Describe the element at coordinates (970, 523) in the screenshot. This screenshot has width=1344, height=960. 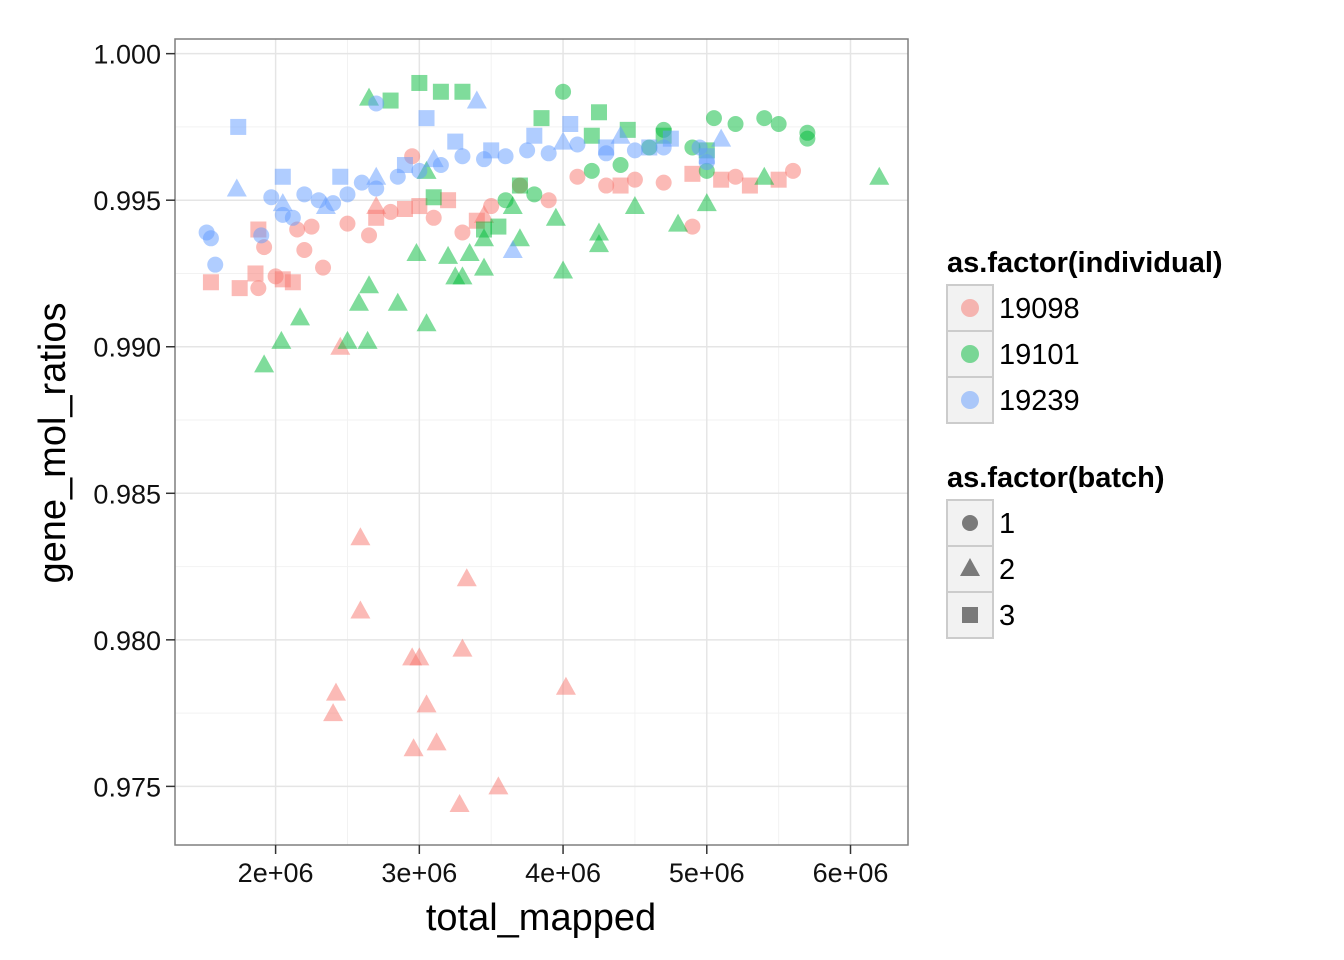
I see `legend-batch-swatch-circle` at that location.